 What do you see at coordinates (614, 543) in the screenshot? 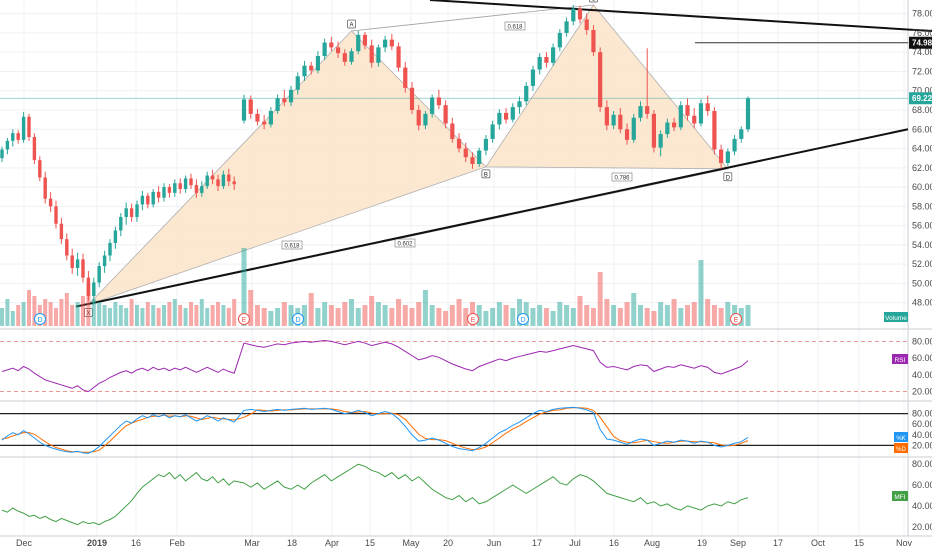
I see `time-tick-label: 16` at bounding box center [614, 543].